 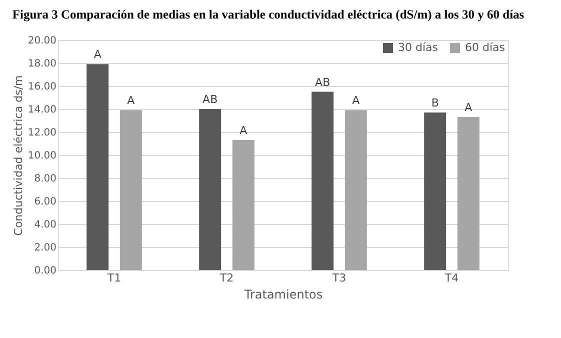 I want to click on y-tick-label: 14.00, so click(x=42, y=110).